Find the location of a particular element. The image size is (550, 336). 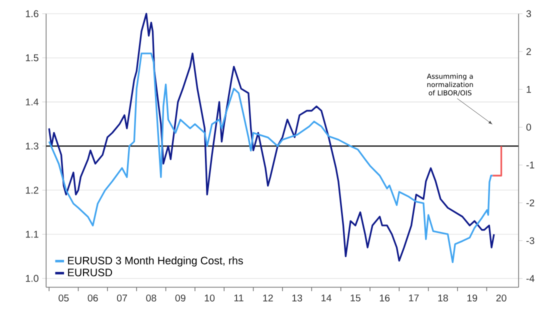

y2-tick-label: -3 is located at coordinates (530, 240).